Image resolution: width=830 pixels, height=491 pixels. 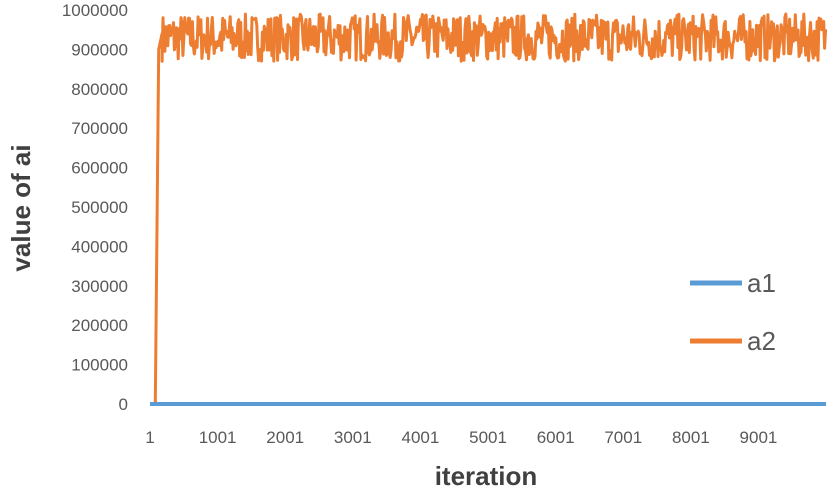 I want to click on x-tick-label: 1, so click(x=149, y=437).